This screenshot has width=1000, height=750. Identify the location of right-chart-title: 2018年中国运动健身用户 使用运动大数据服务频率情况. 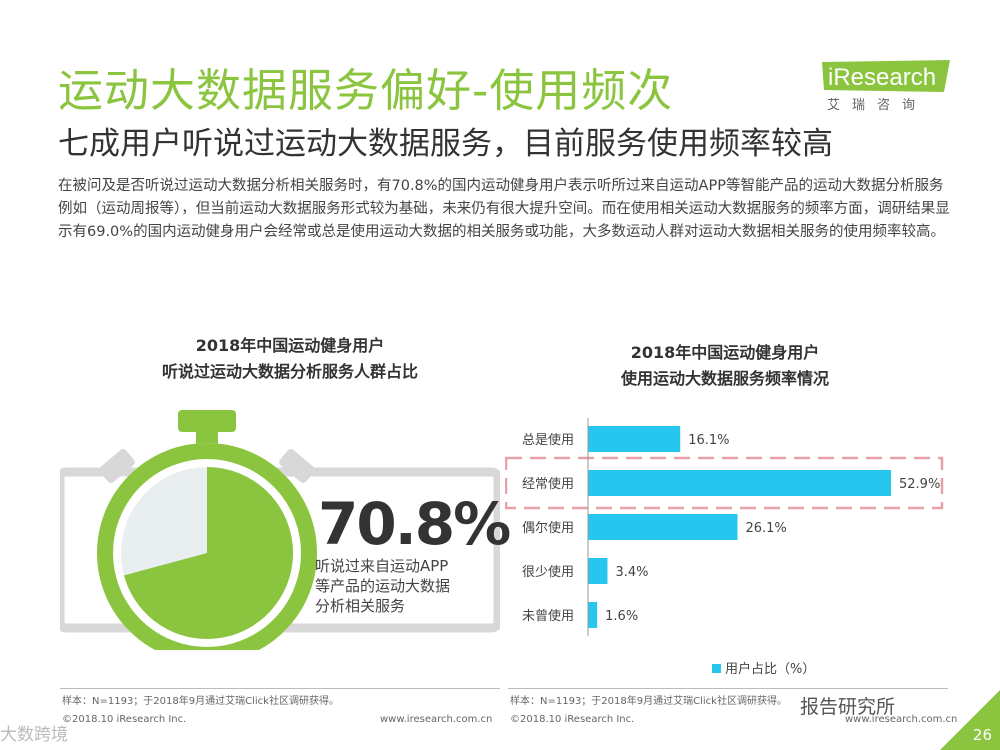
(725, 366).